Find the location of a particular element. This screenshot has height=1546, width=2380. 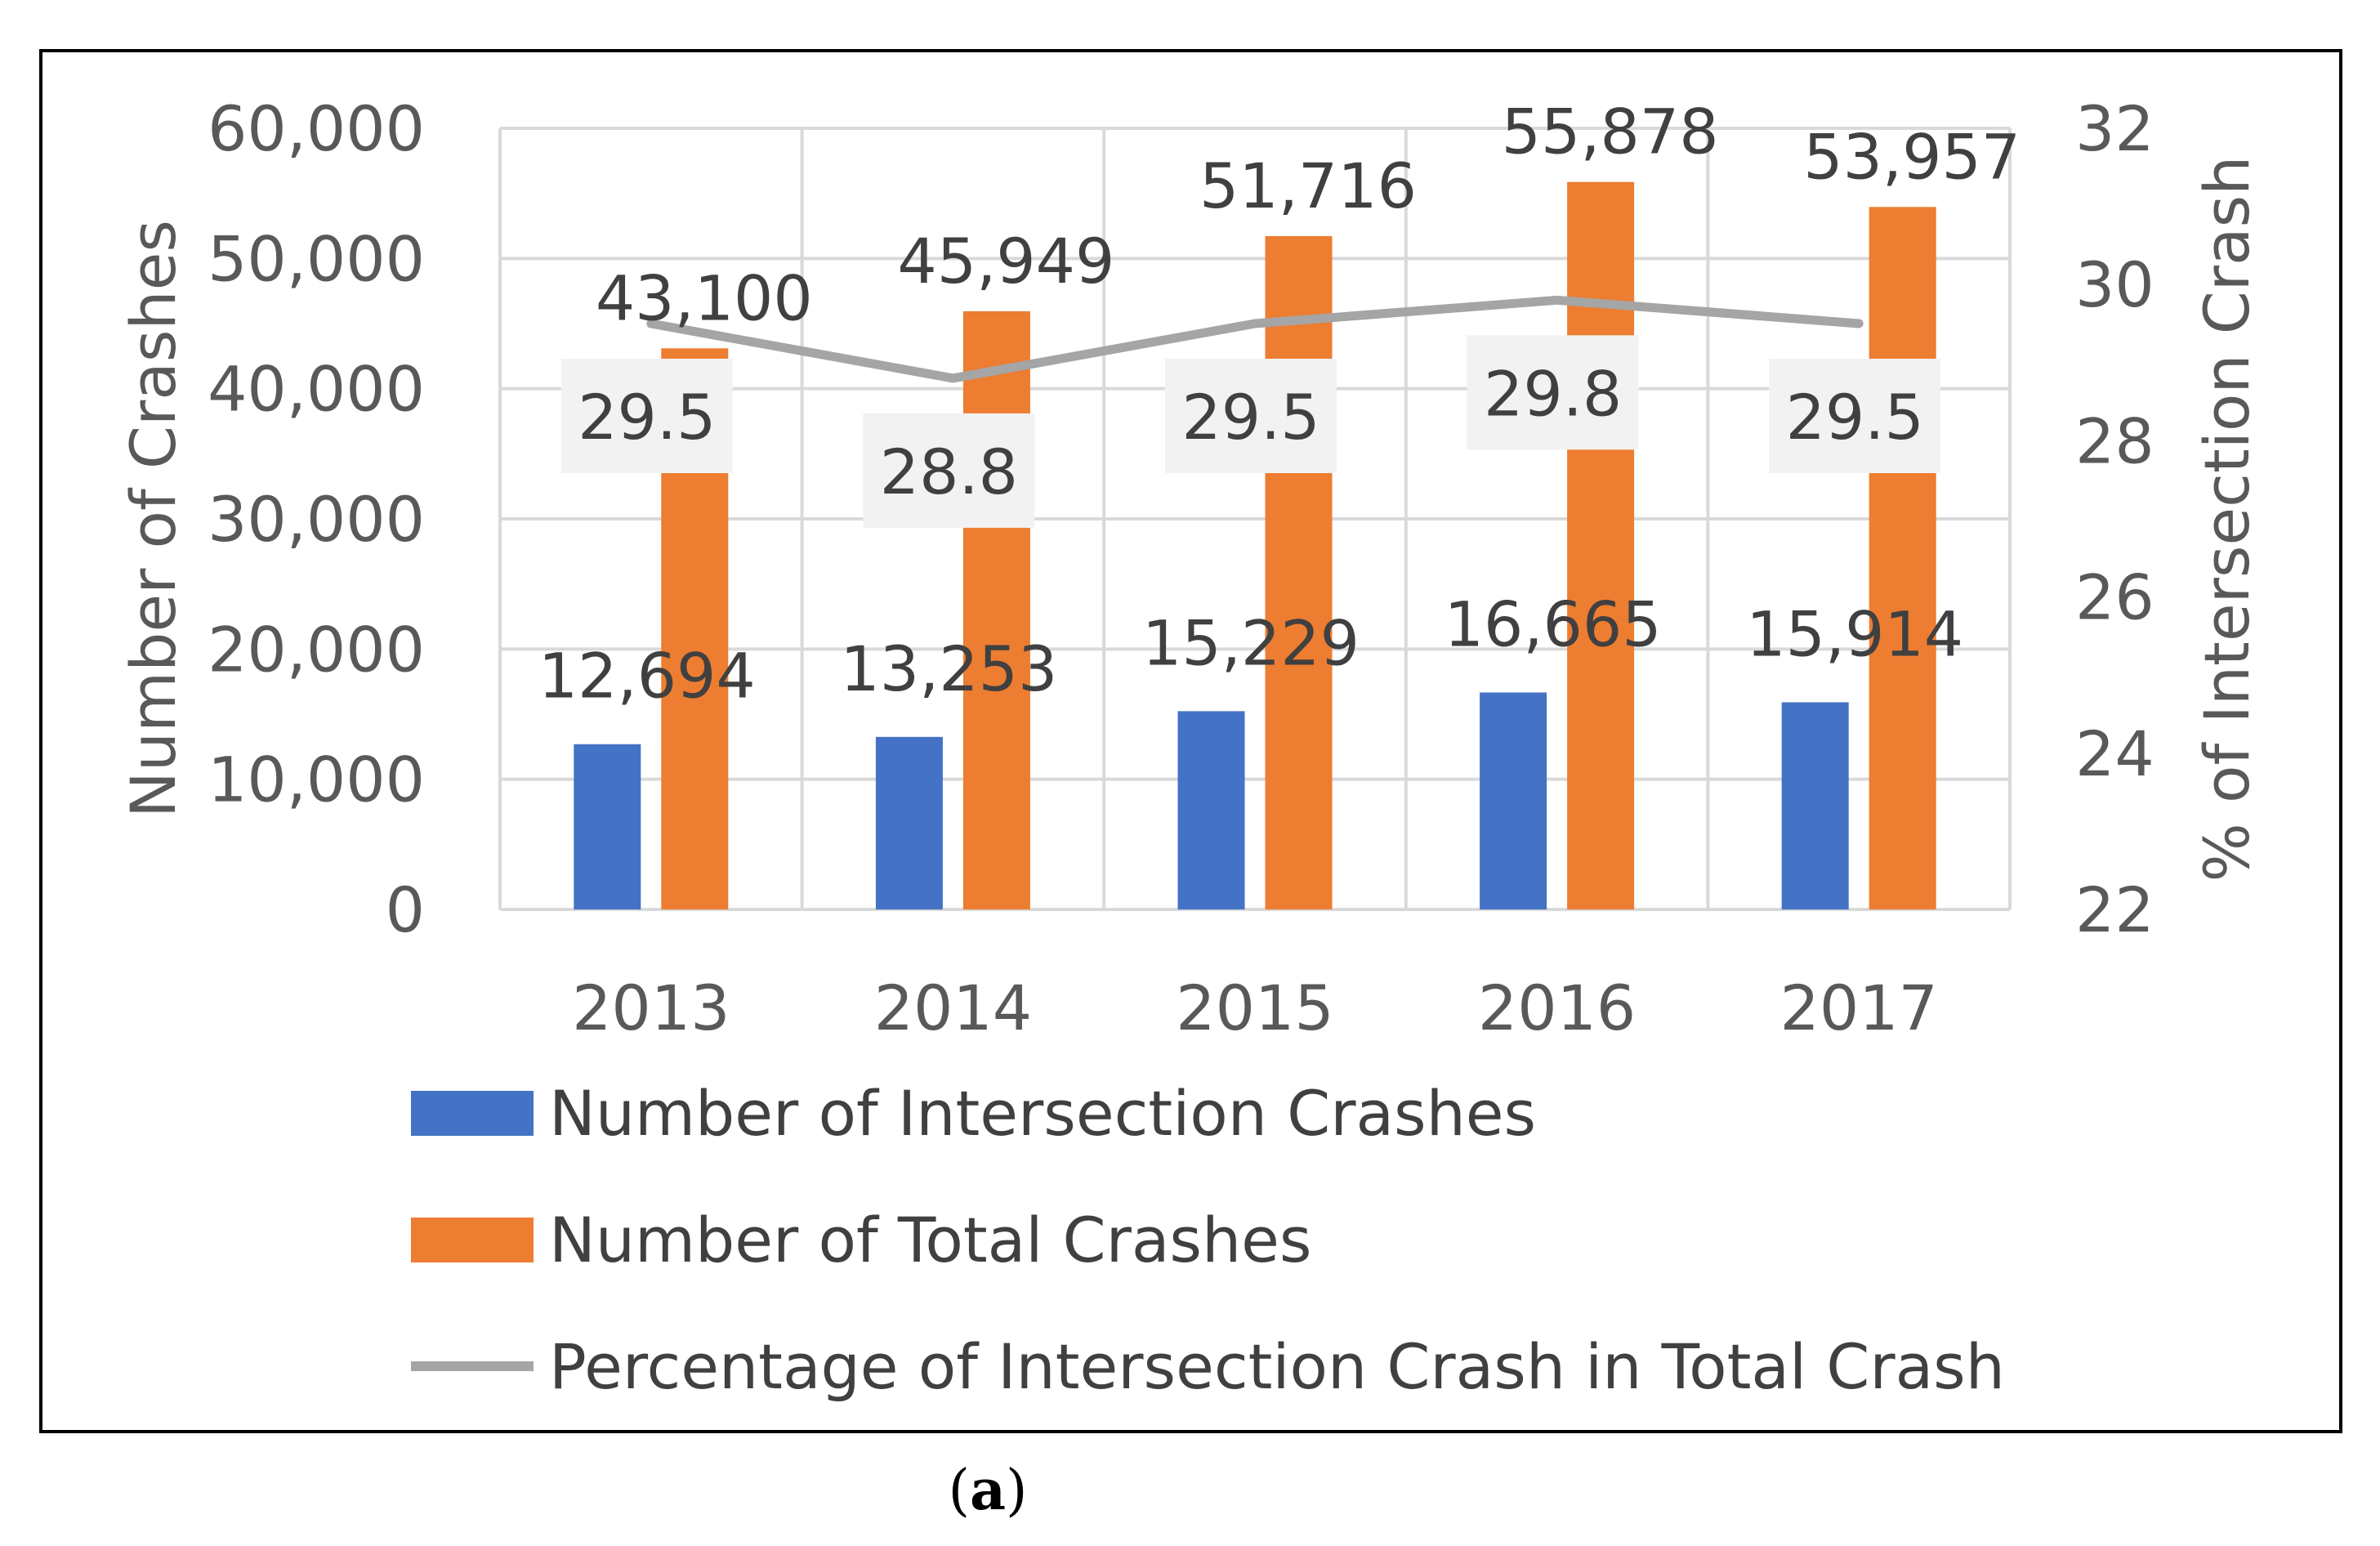

data-label-total-2013: 43,100 is located at coordinates (704, 297).